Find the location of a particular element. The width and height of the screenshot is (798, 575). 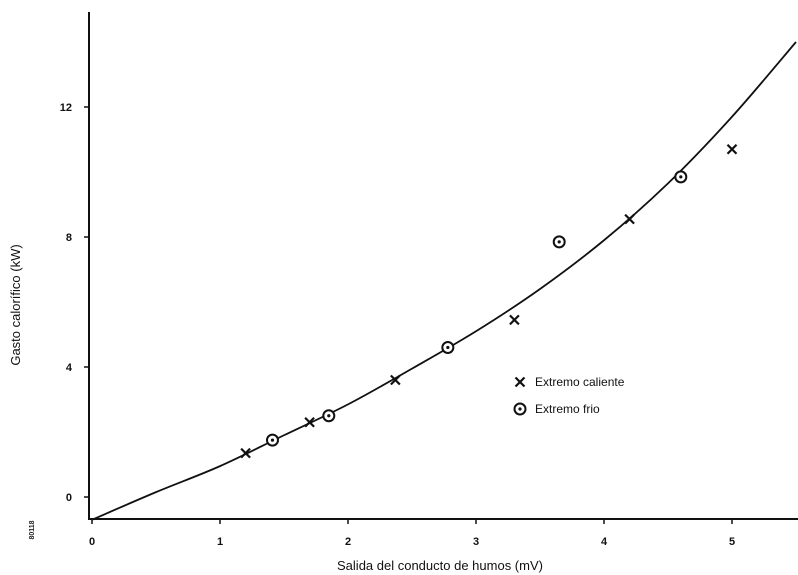

x-tick-label: 5 is located at coordinates (732, 542).